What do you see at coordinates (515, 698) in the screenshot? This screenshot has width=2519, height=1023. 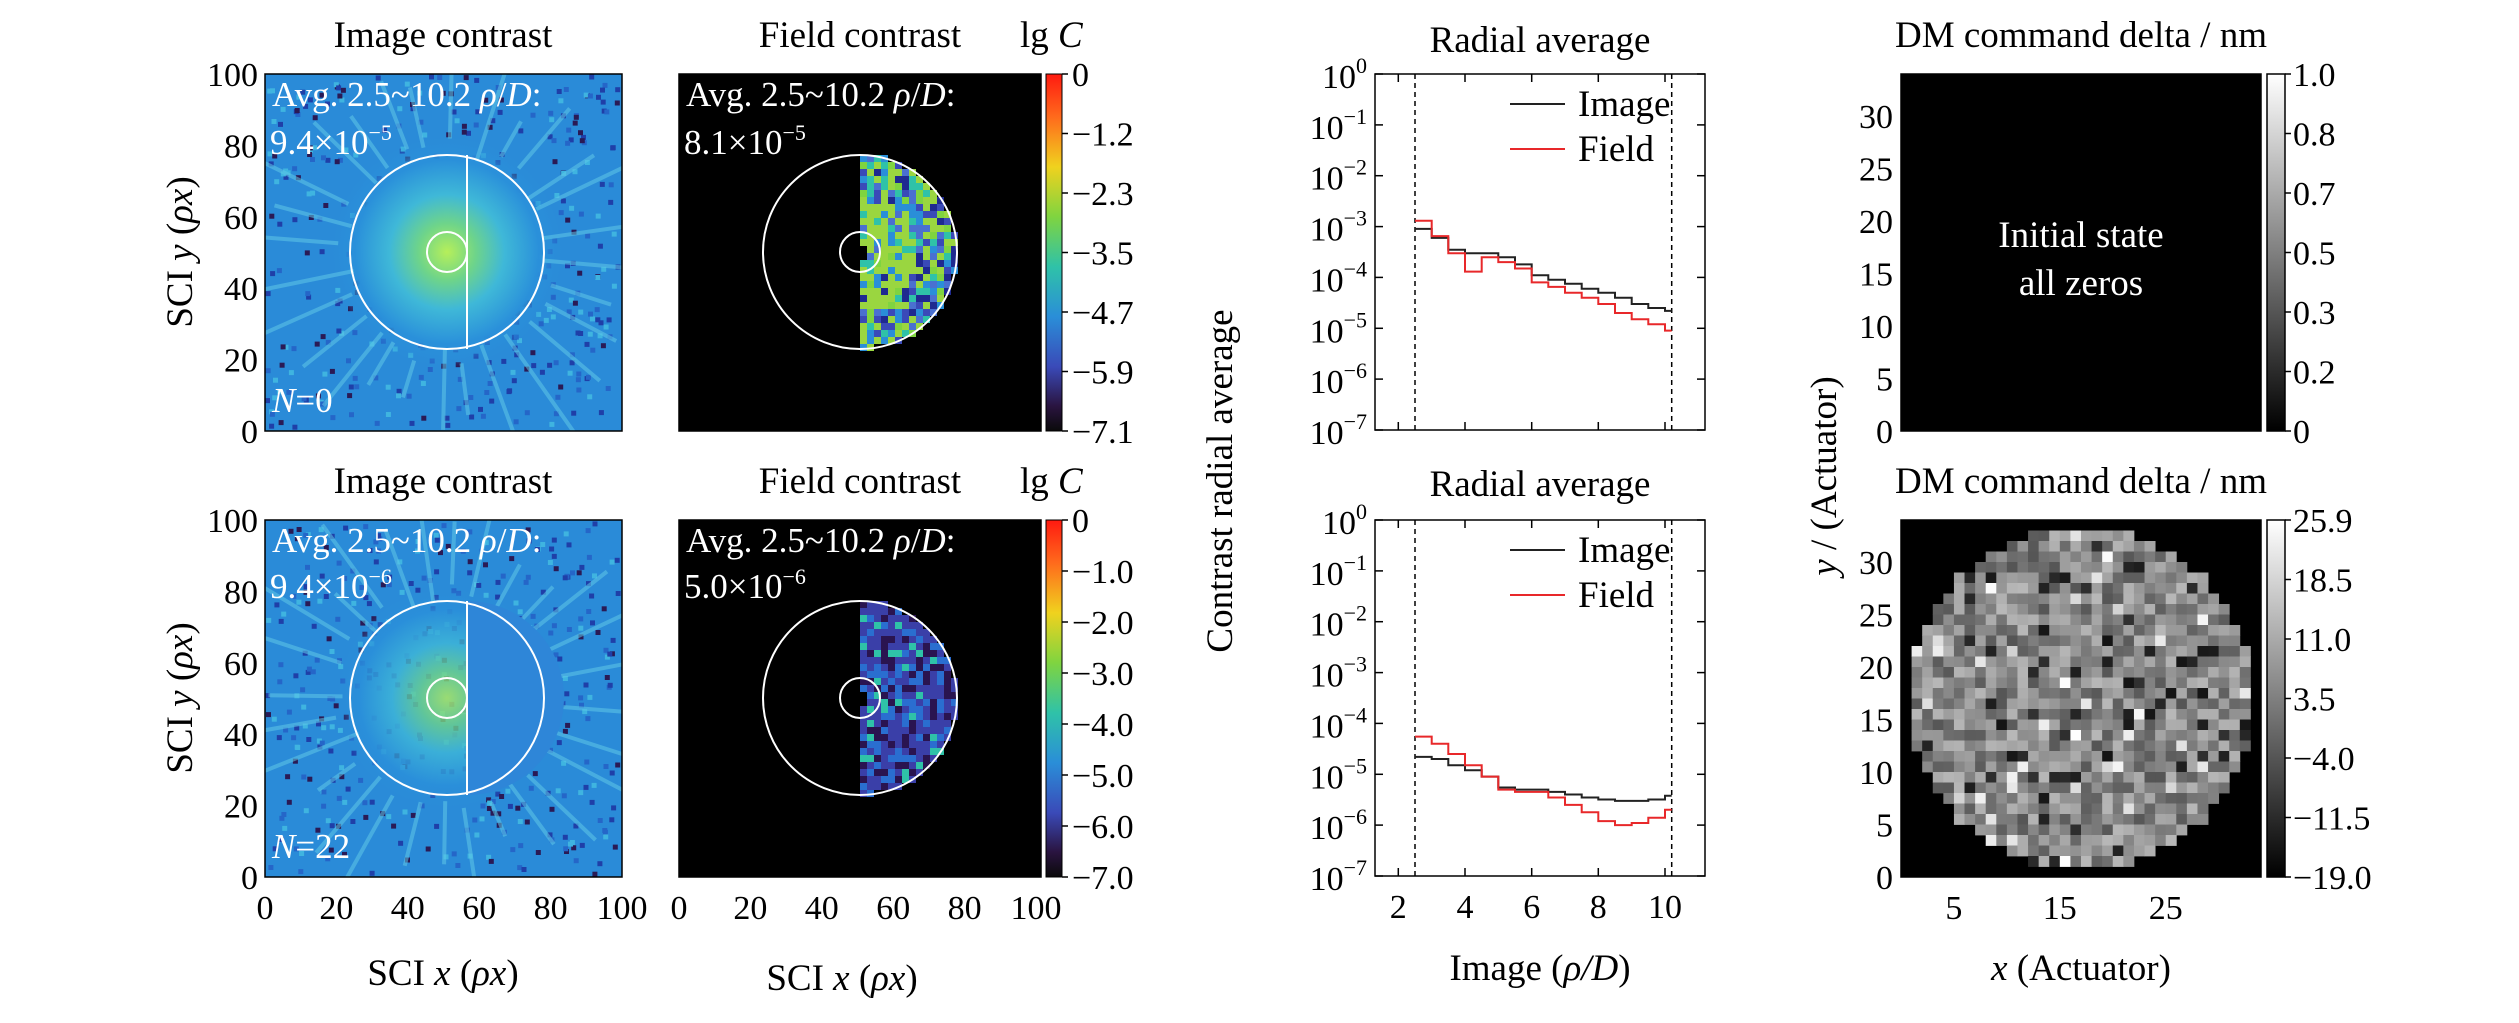 I see `dark-hole-right-half` at bounding box center [515, 698].